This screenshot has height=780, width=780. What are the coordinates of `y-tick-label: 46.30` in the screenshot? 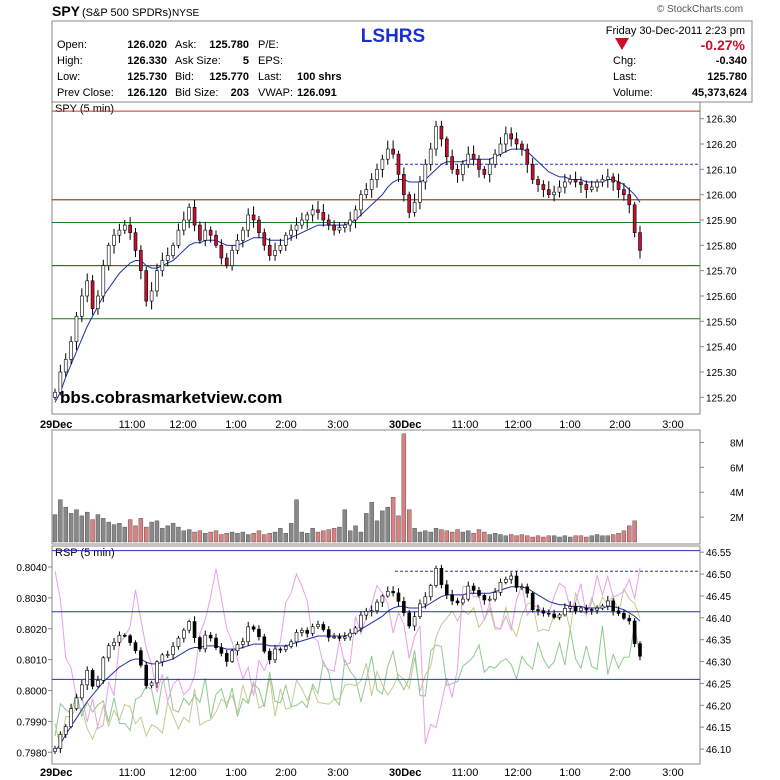 It's located at (718, 663).